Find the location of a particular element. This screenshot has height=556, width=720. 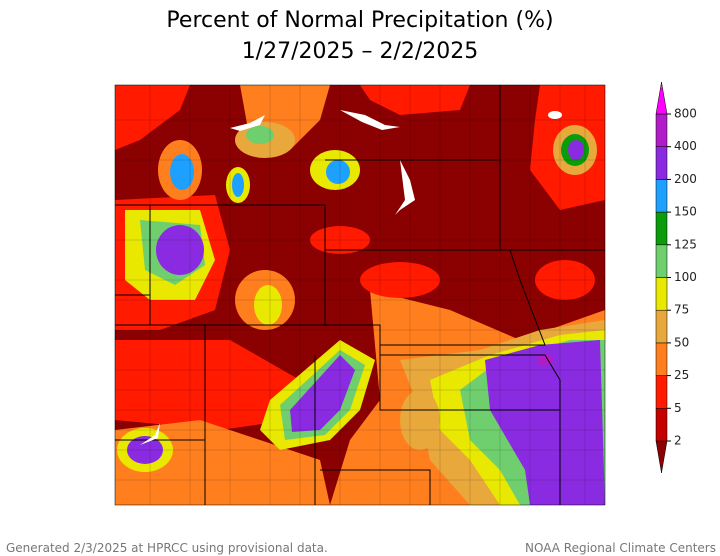

map-title: Percent of Normal Precipitation (%) is located at coordinates (359, 20).